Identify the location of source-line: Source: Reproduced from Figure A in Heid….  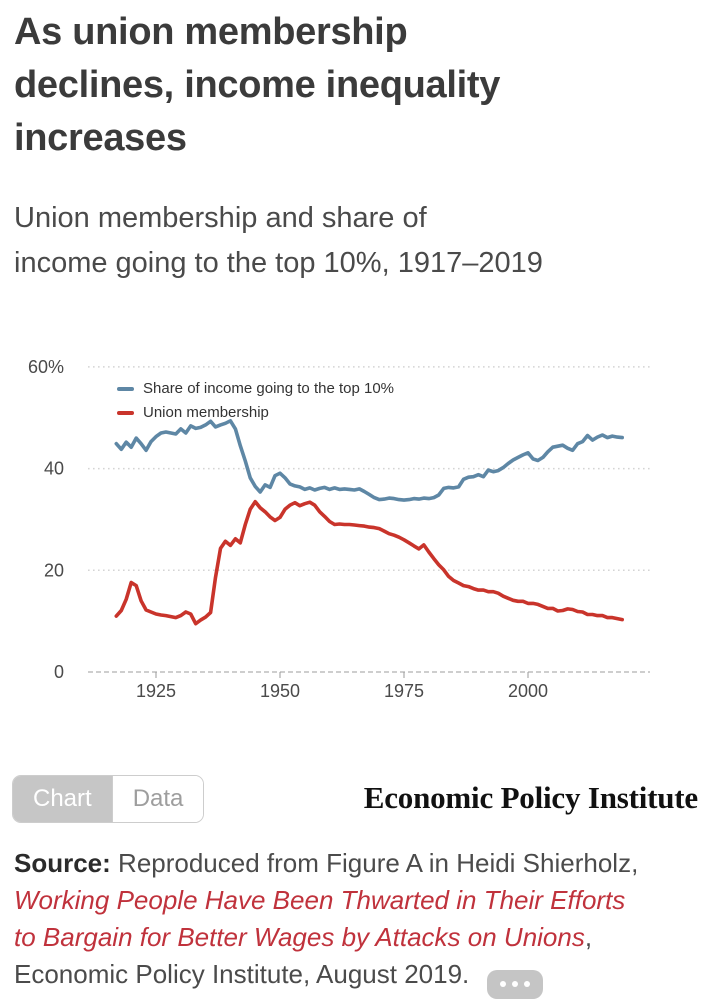
(365, 863).